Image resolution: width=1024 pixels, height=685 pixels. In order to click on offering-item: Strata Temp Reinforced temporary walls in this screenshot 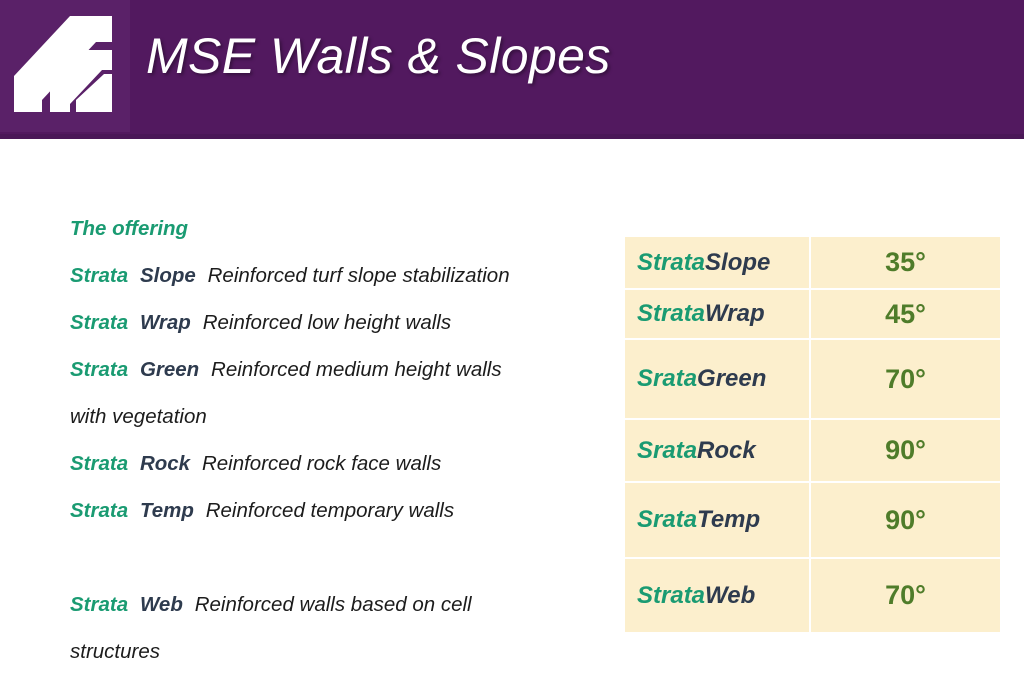, I will do `click(330, 510)`.